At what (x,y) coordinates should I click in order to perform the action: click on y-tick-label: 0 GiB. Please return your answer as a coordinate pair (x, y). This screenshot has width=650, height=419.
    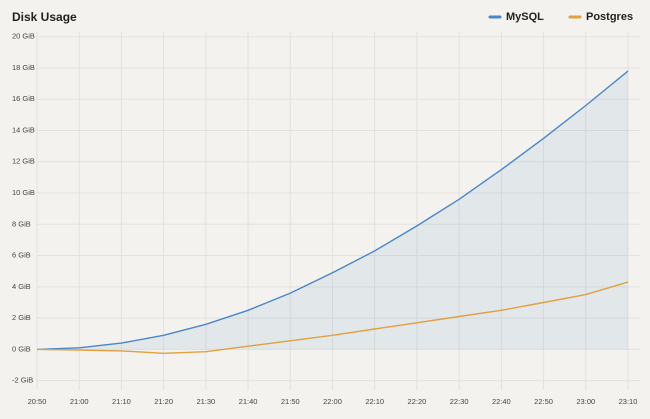
    Looking at the image, I should click on (21, 348).